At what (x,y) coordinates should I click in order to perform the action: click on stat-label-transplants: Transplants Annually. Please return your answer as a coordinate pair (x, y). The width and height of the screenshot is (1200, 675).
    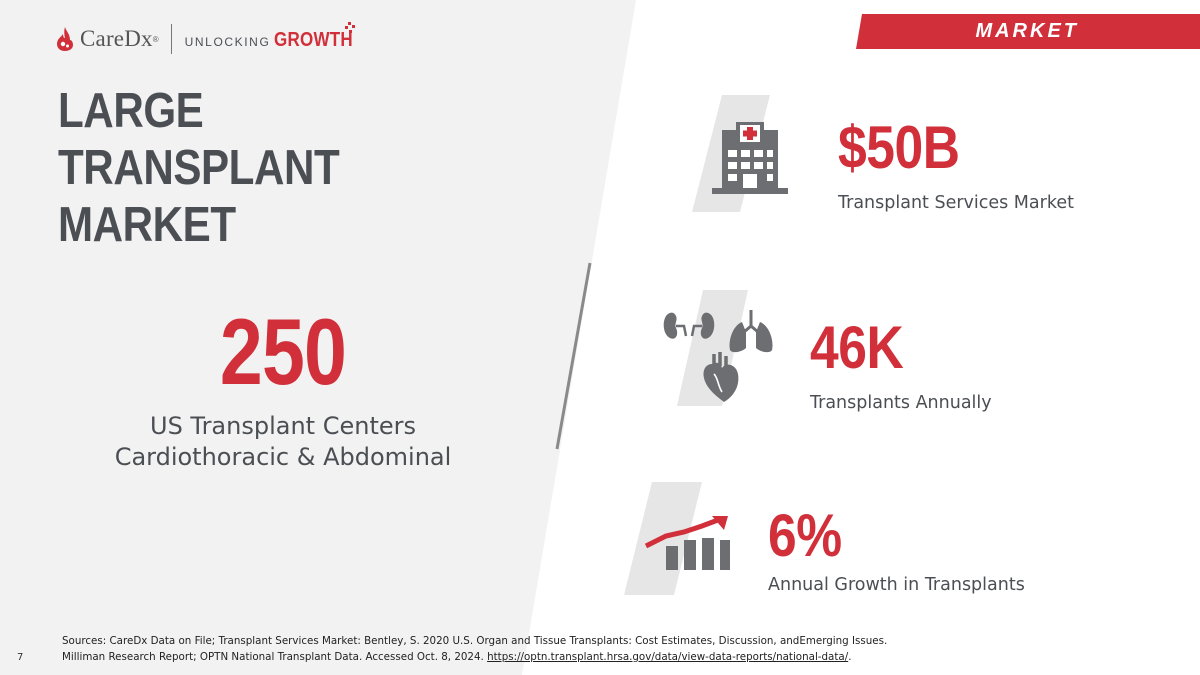
    Looking at the image, I should click on (901, 403).